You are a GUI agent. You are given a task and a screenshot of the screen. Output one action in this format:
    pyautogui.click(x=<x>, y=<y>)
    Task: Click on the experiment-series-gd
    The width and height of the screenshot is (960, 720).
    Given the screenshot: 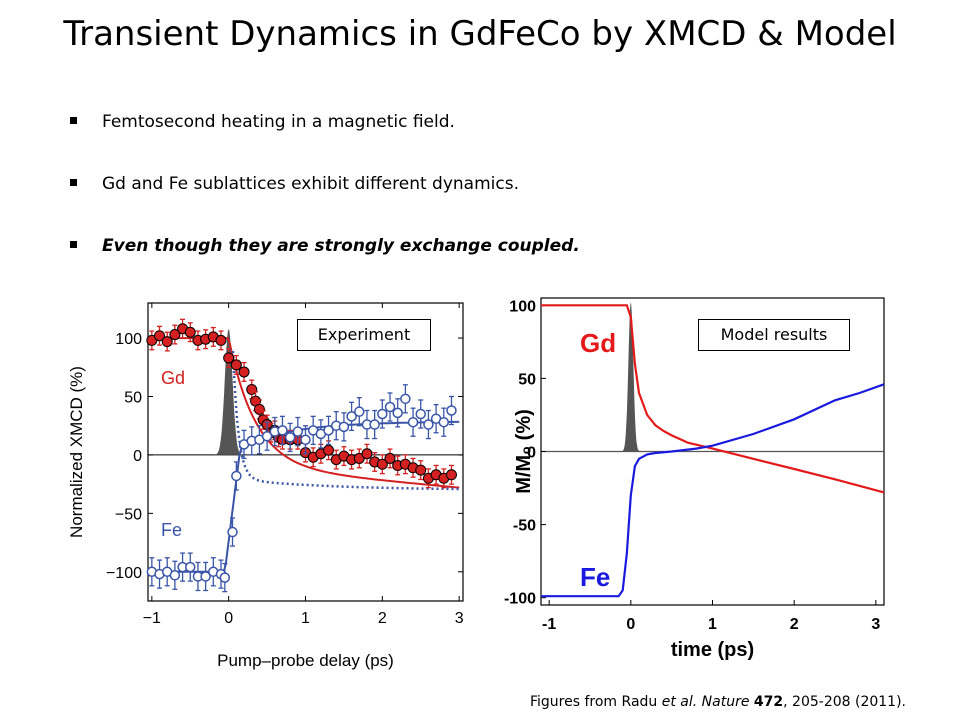 What is the action you would take?
    pyautogui.click(x=301, y=403)
    